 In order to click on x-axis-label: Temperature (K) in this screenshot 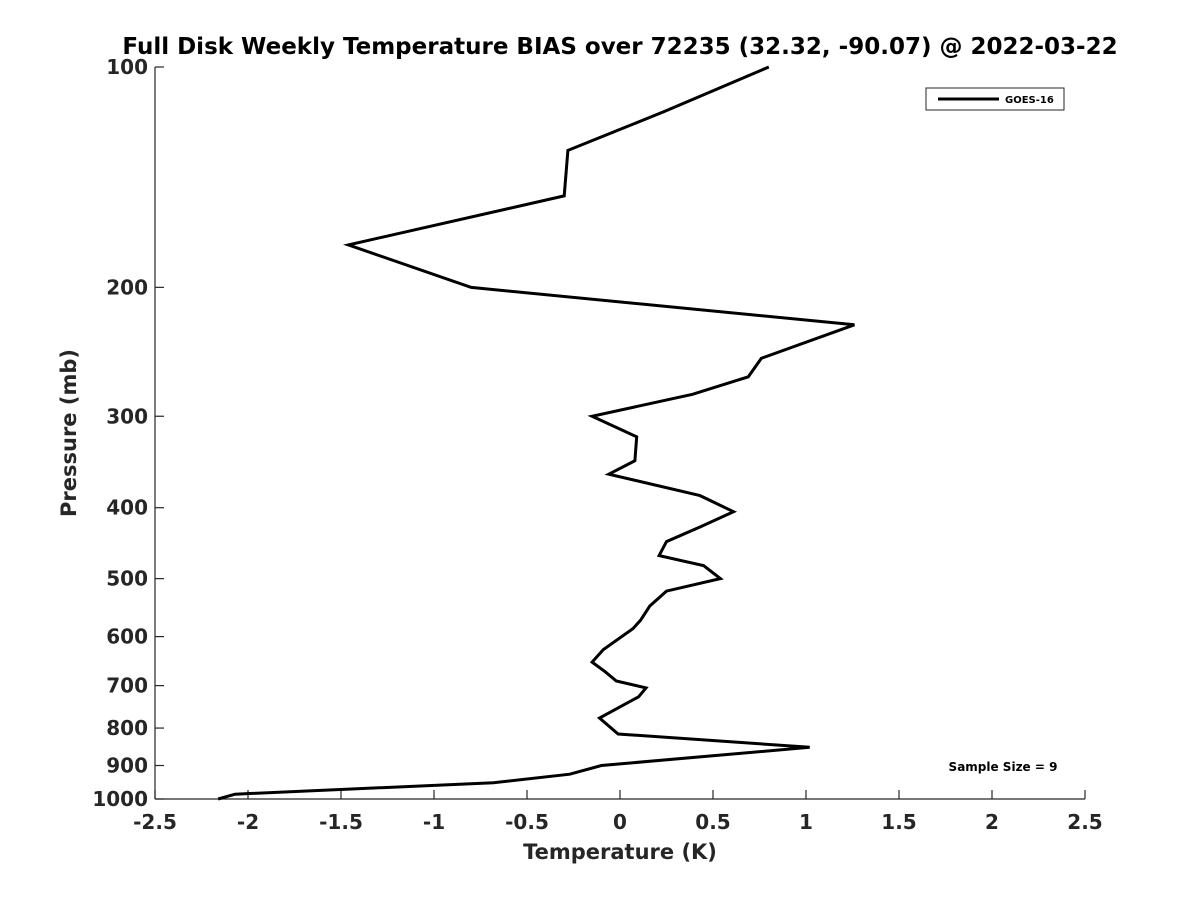, I will do `click(620, 852)`.